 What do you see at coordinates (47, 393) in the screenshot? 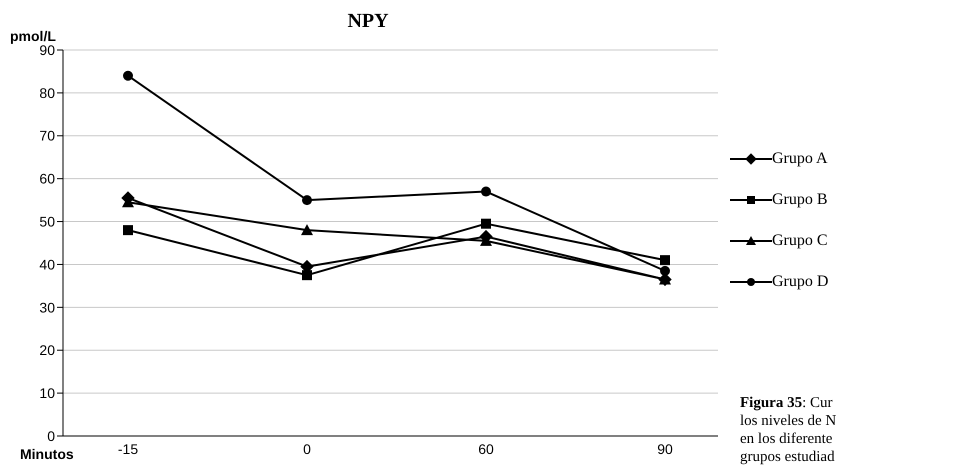
I see `y-tick-label: 10` at bounding box center [47, 393].